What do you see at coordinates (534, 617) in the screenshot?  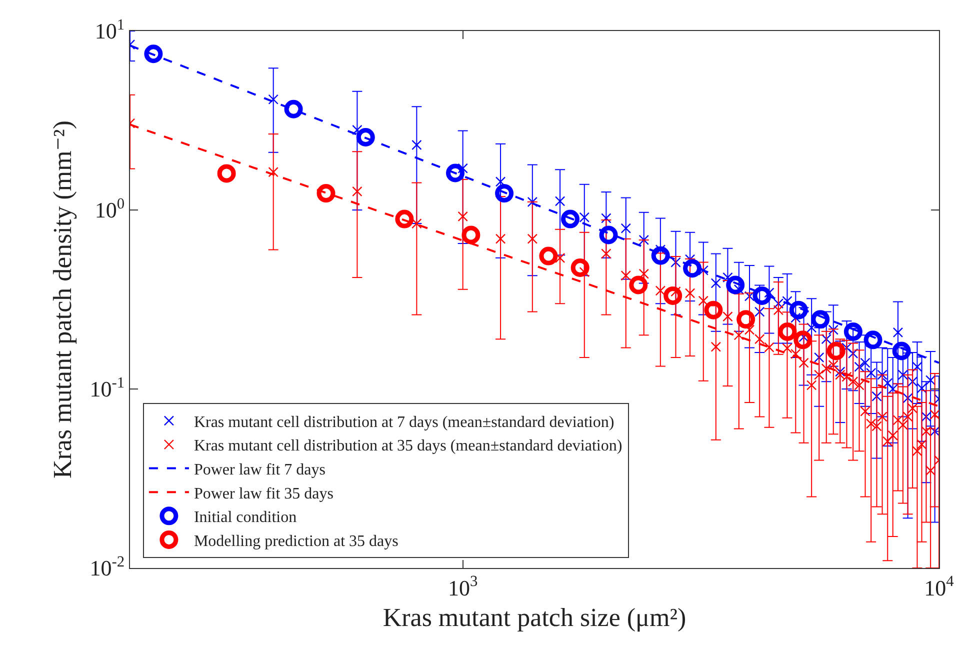 I see `x-axis-title: Kras mutant patch size (μm²)` at bounding box center [534, 617].